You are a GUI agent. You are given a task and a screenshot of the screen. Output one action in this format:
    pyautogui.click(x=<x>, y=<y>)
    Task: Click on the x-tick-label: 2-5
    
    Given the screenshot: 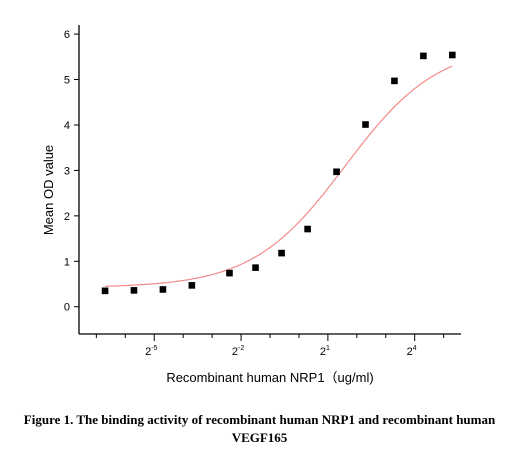 What is the action you would take?
    pyautogui.click(x=151, y=351)
    